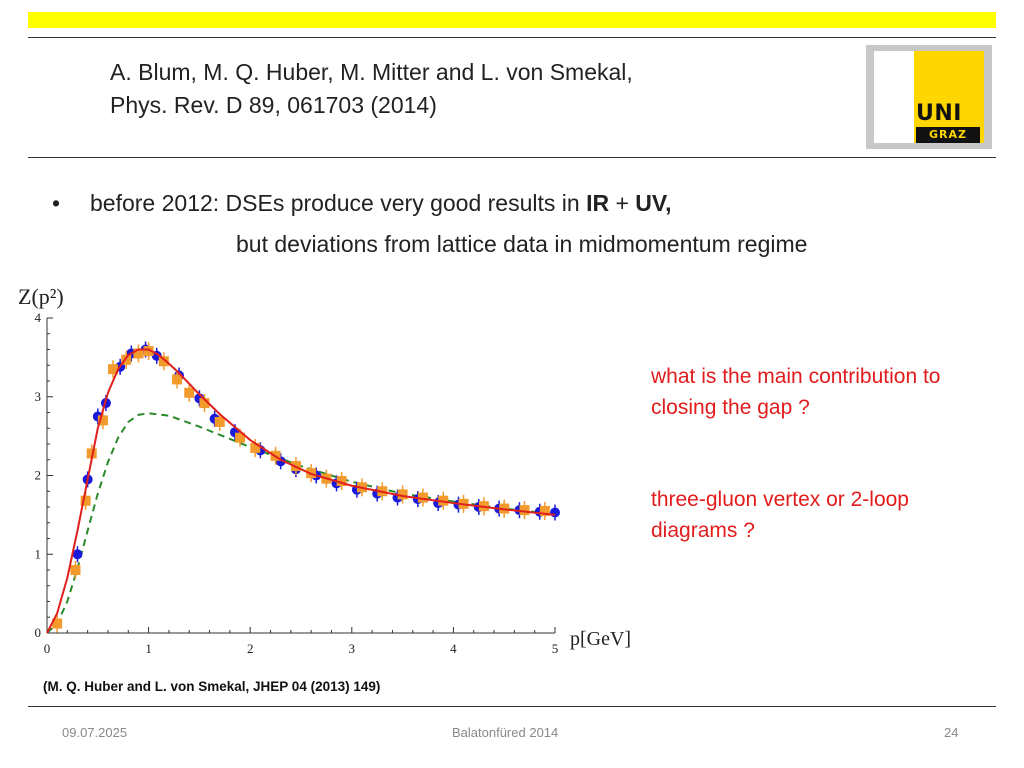 This screenshot has height=768, width=1024. Describe the element at coordinates (273, 105) in the screenshot. I see `citation-line-2: Phys. Rev. D 89, 061703 (2014)` at that location.